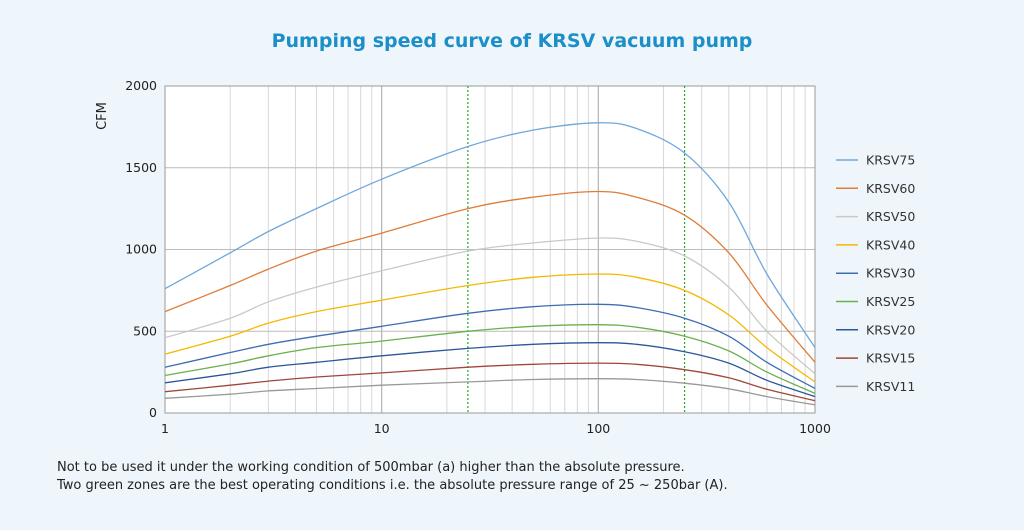  I want to click on x-axis-ticks: 1 10 100 1000, so click(496, 428).